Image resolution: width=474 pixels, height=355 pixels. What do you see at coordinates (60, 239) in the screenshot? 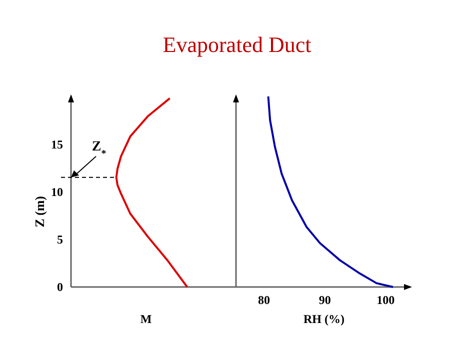
I see `y-tick-label: 5` at bounding box center [60, 239].